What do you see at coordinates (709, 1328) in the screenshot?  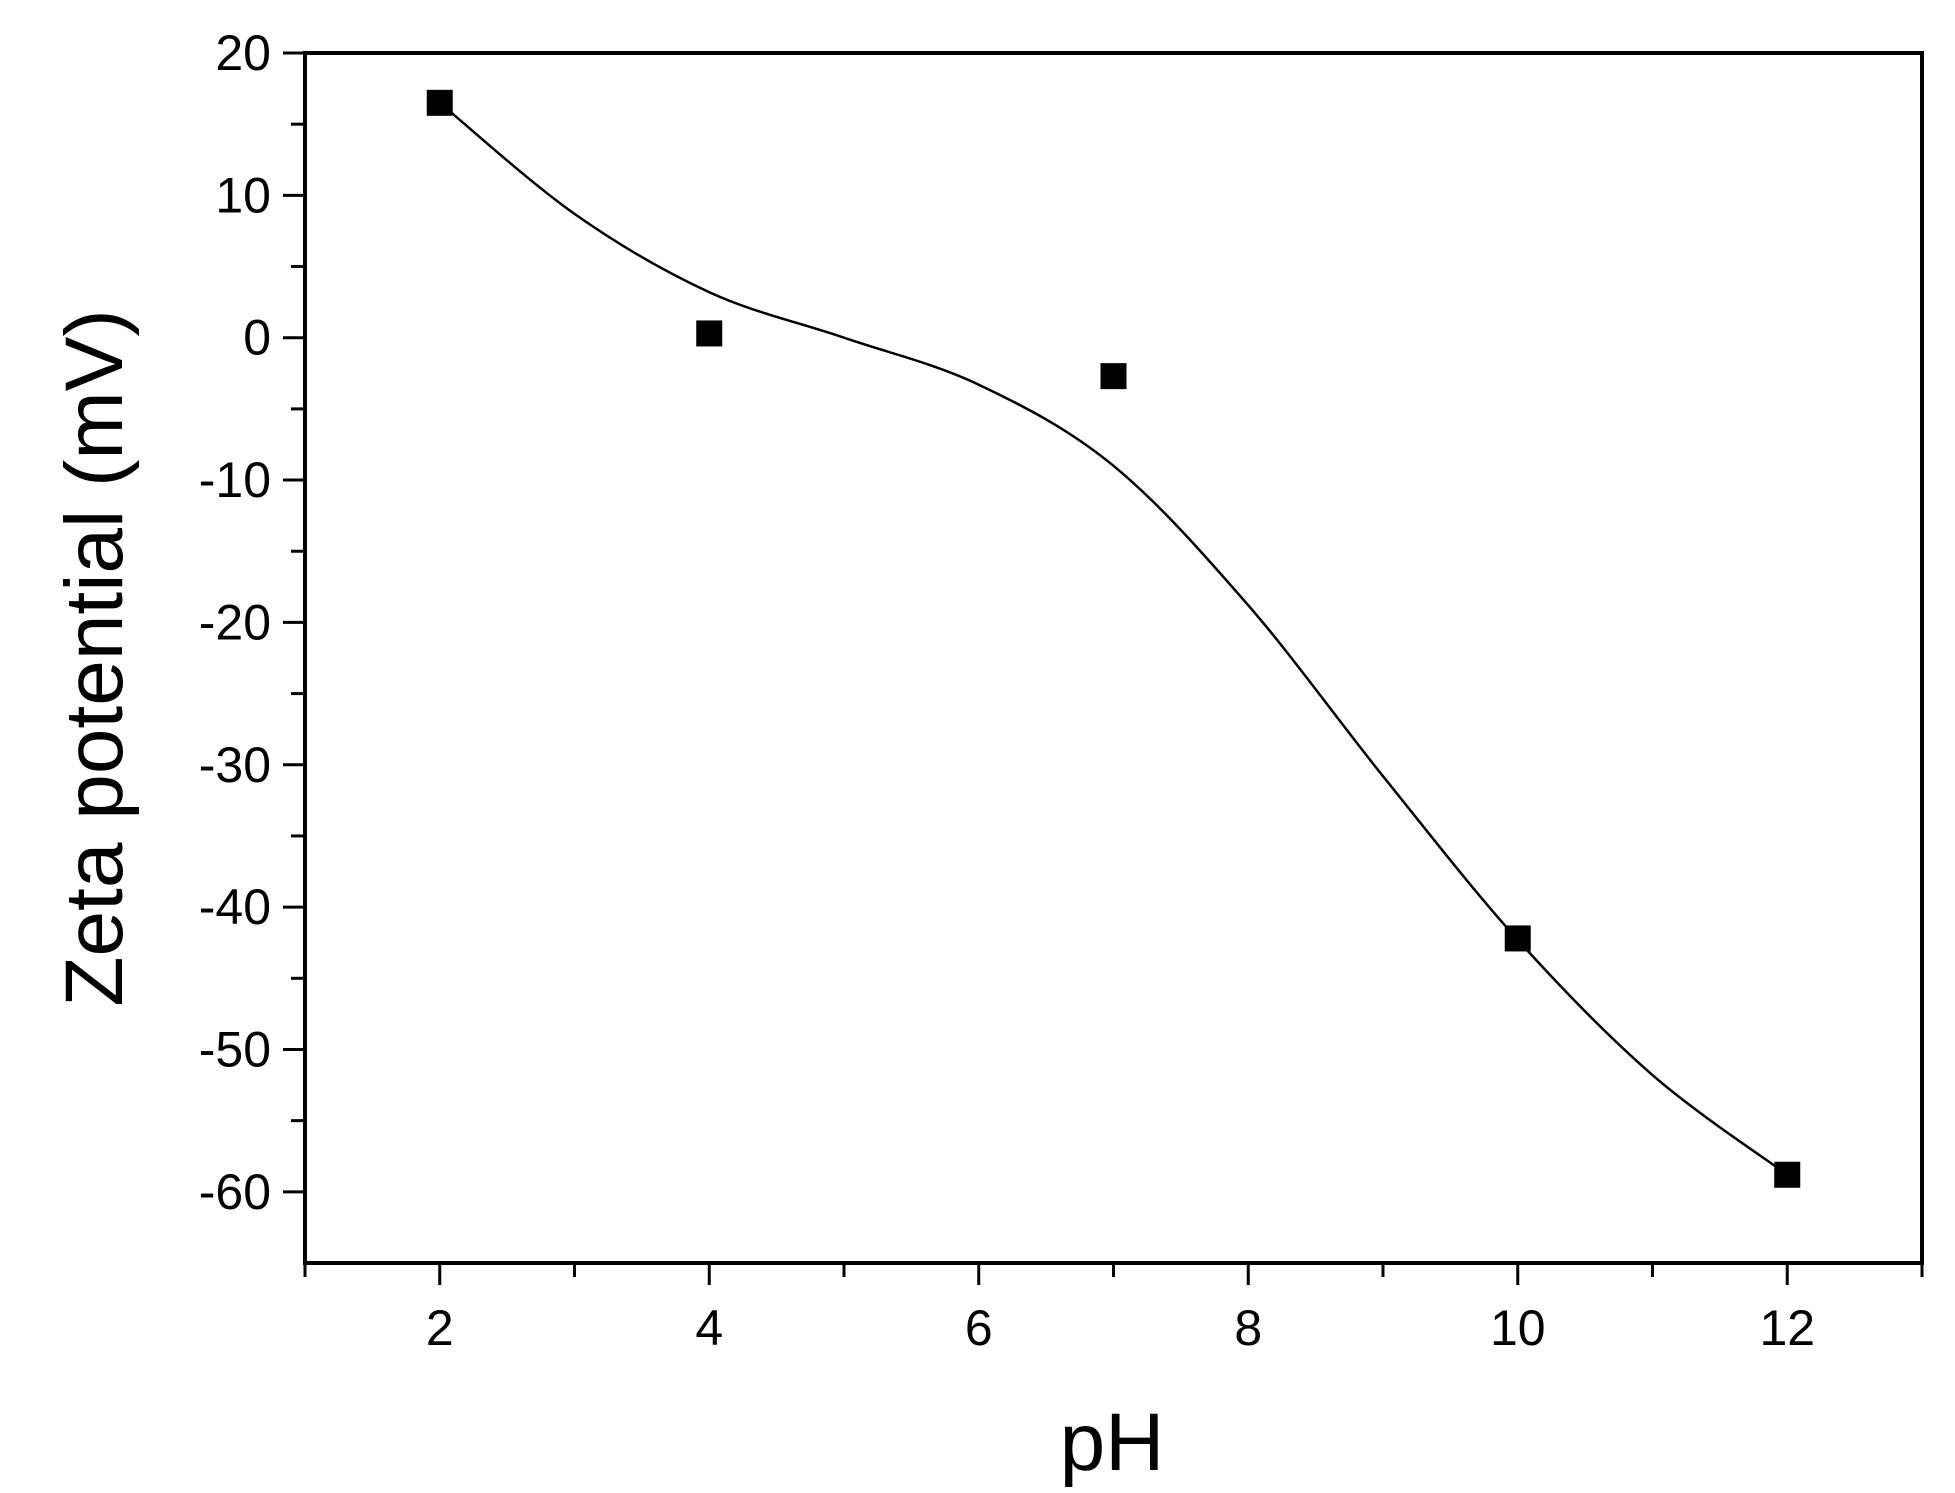 I see `x-tick-label: 4` at bounding box center [709, 1328].